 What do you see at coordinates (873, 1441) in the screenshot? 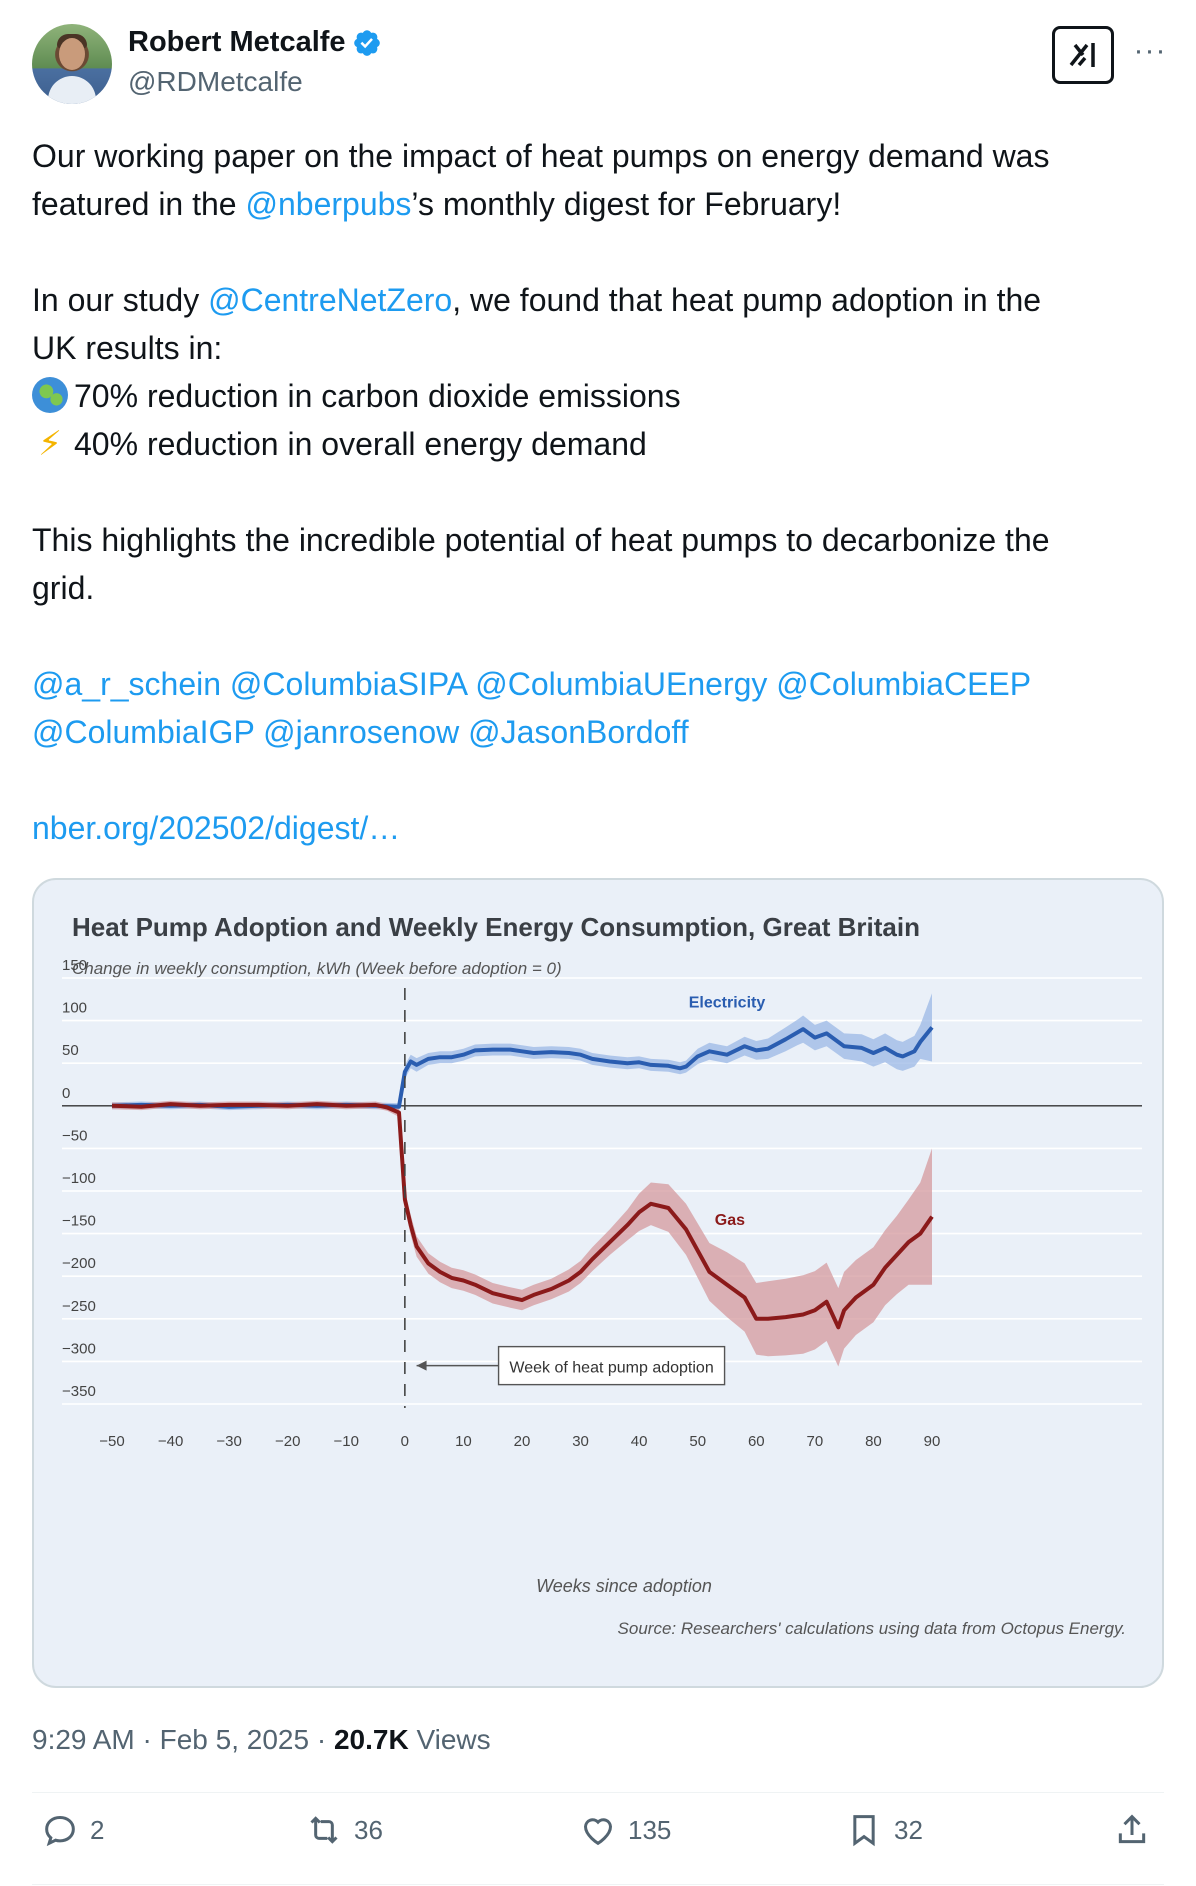
I see `x-tick-label: 80` at bounding box center [873, 1441].